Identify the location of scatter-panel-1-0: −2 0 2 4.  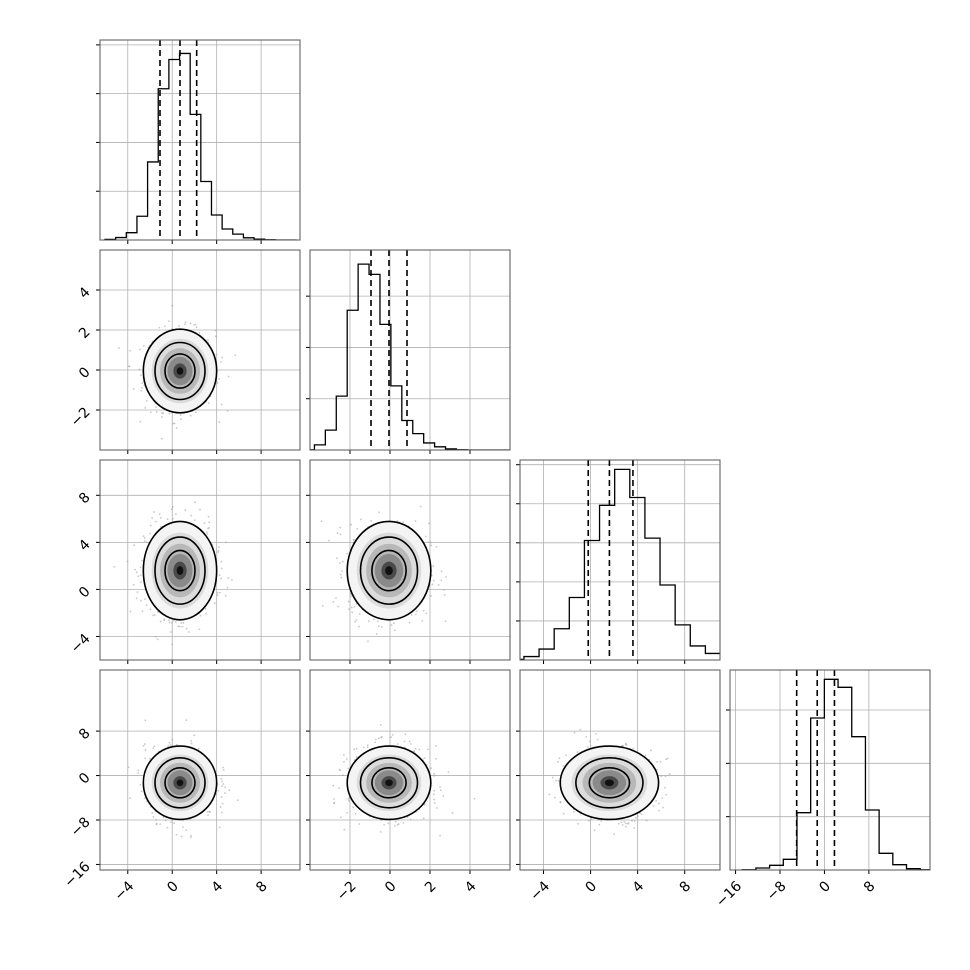
(184, 351).